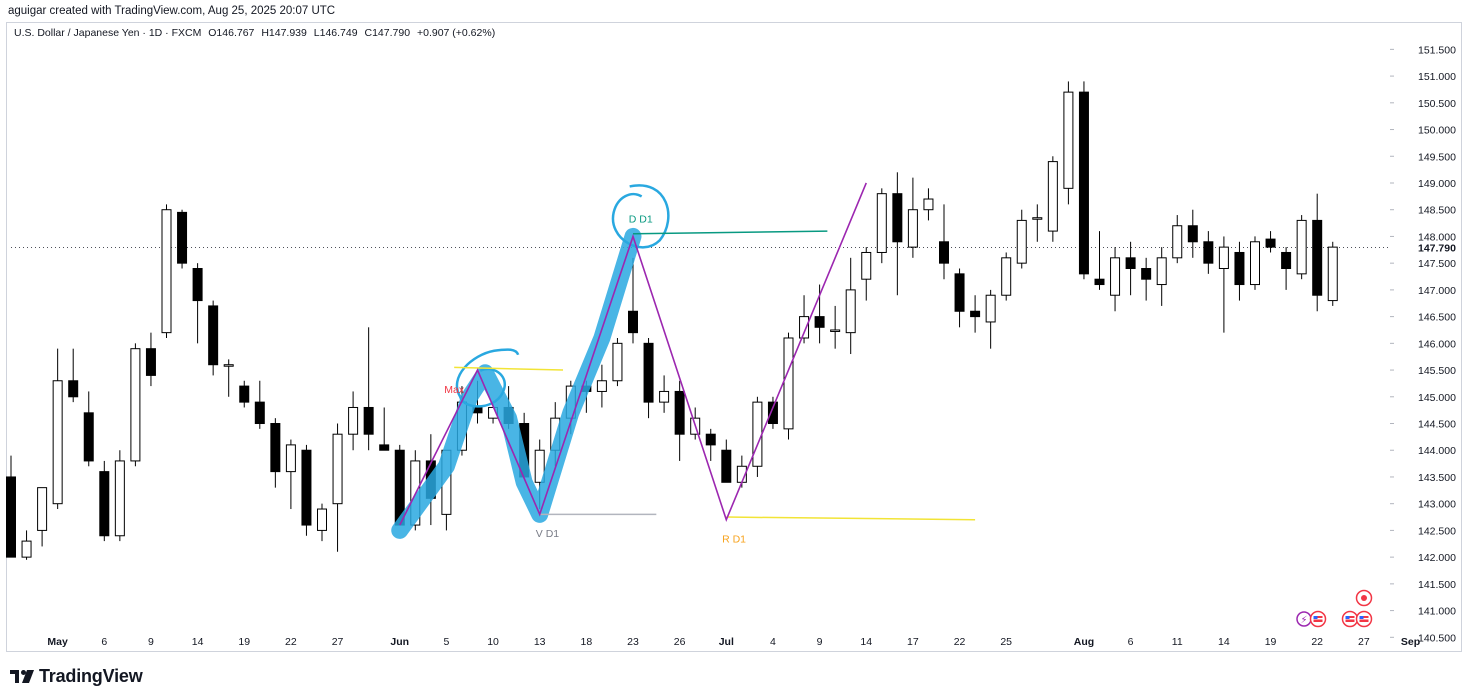 The height and width of the screenshot is (700, 1468). Describe the element at coordinates (1084, 642) in the screenshot. I see `date-tick-label: Aug` at that location.